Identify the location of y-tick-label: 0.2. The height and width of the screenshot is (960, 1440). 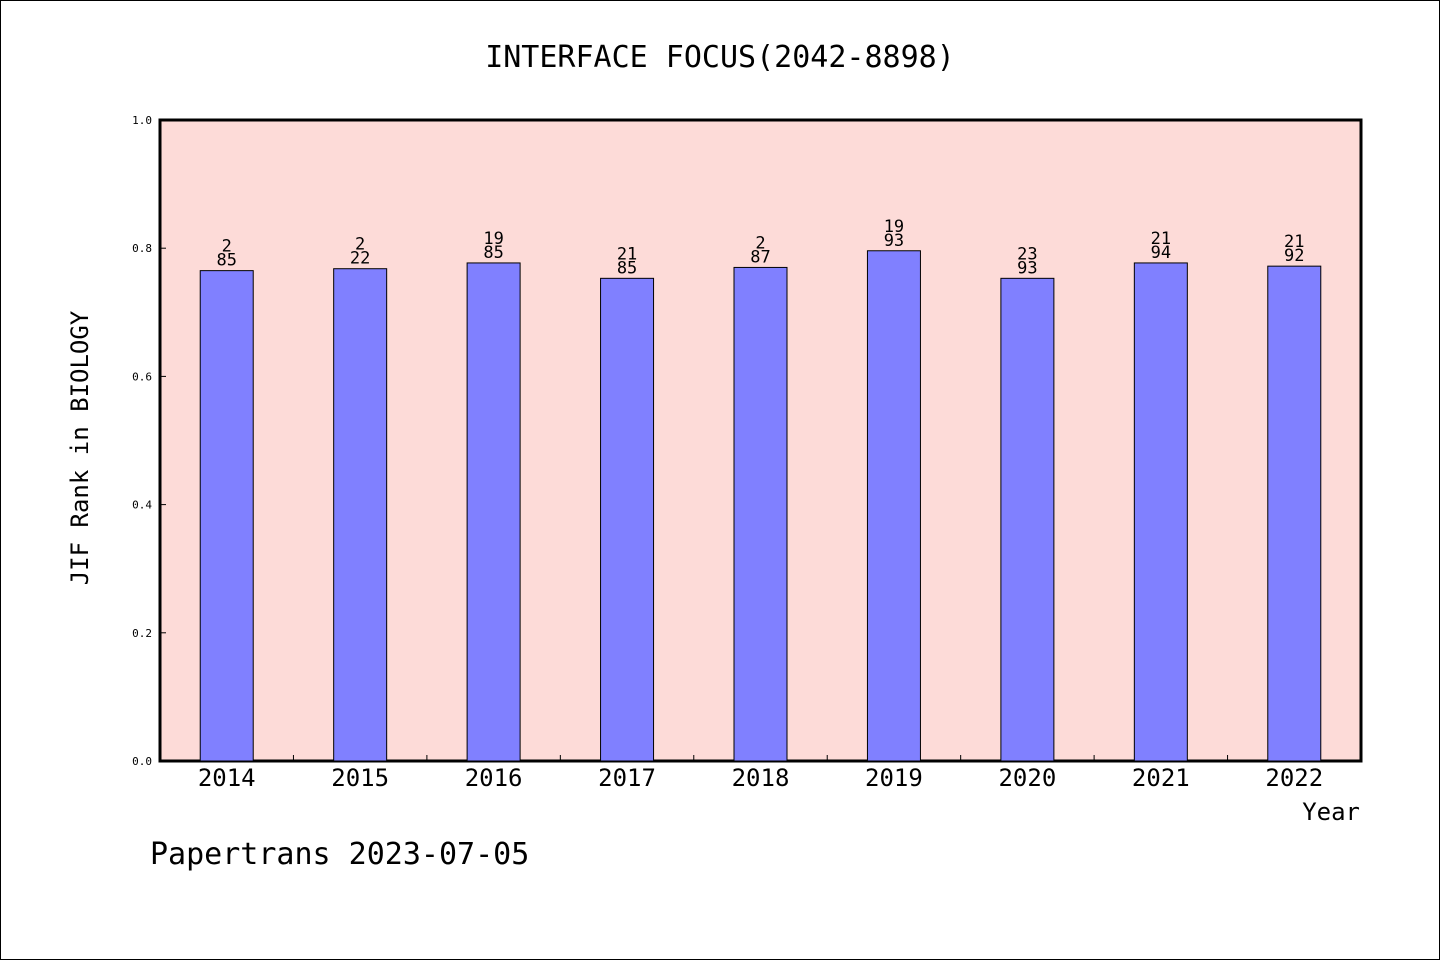
(142, 633).